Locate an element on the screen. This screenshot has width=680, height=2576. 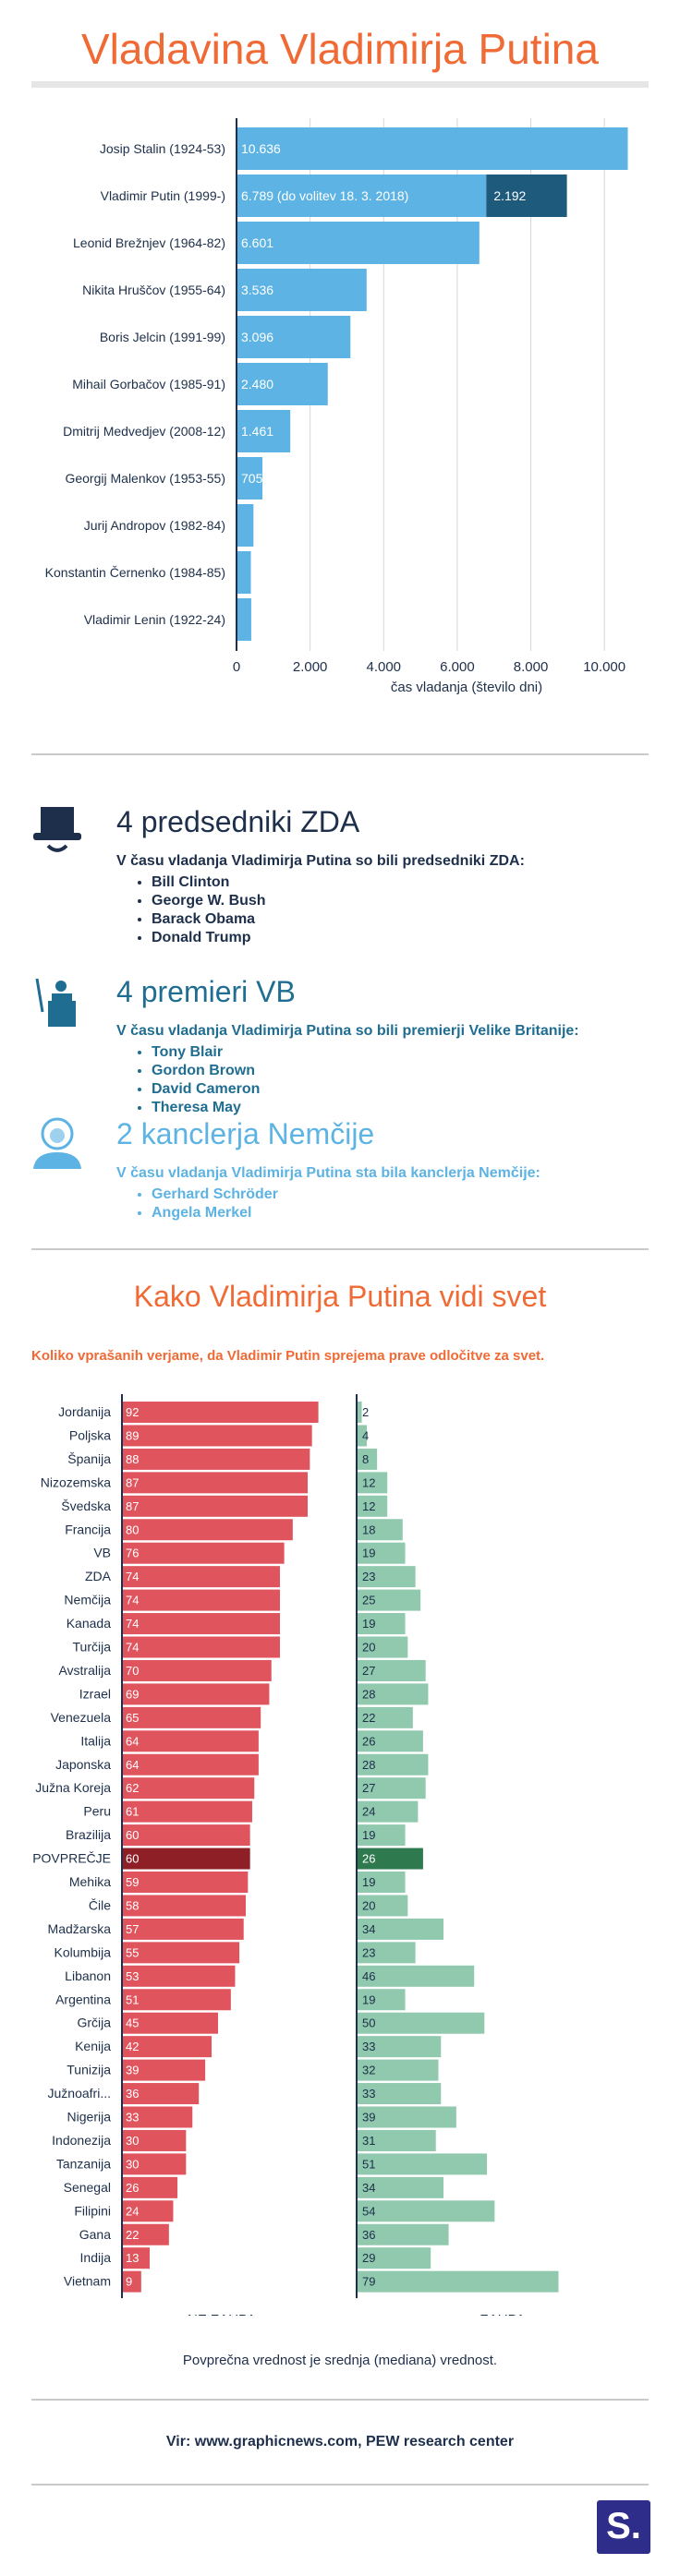
x-tick-label: 10.000 is located at coordinates (604, 667).